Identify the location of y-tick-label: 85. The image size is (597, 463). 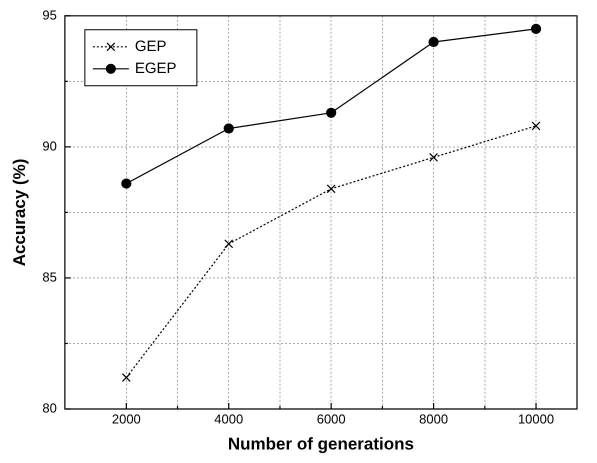
(49, 277).